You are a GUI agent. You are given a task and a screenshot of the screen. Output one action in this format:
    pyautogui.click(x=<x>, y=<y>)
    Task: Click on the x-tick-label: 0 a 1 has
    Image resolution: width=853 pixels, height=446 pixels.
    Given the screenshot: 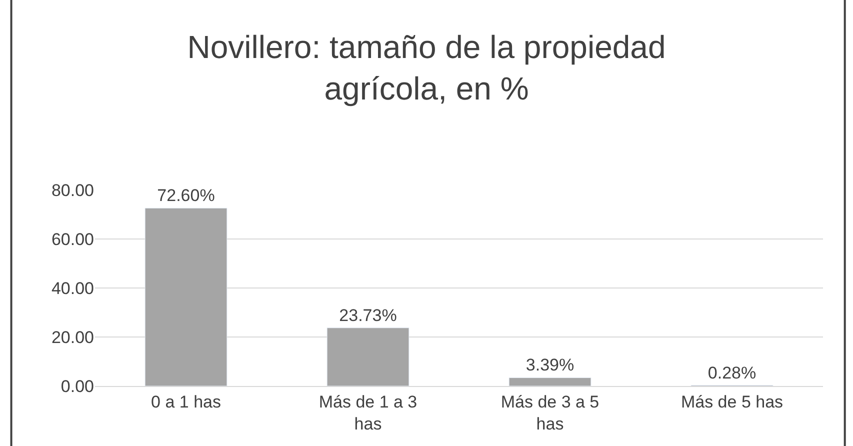 What is the action you would take?
    pyautogui.click(x=186, y=402)
    